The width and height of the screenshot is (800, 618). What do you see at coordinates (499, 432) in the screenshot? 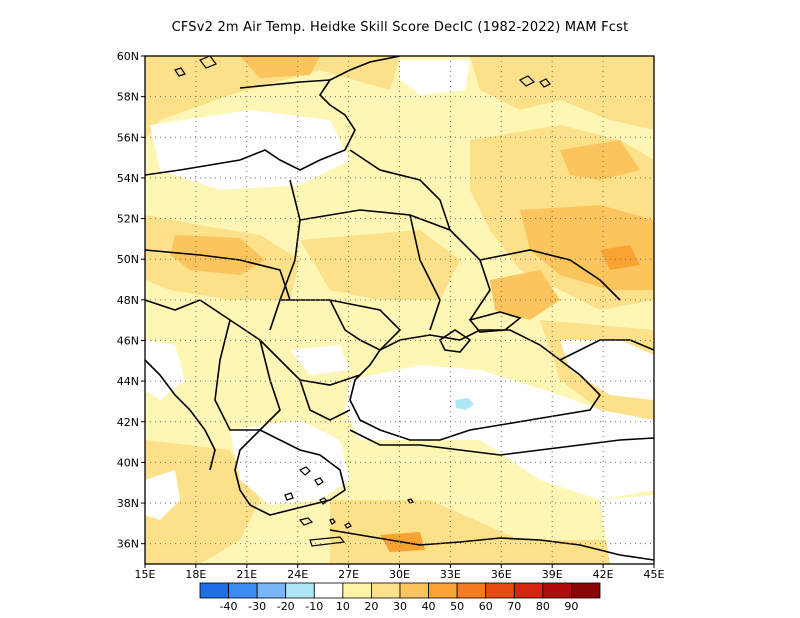
I see `shade-white-black-sea` at bounding box center [499, 432].